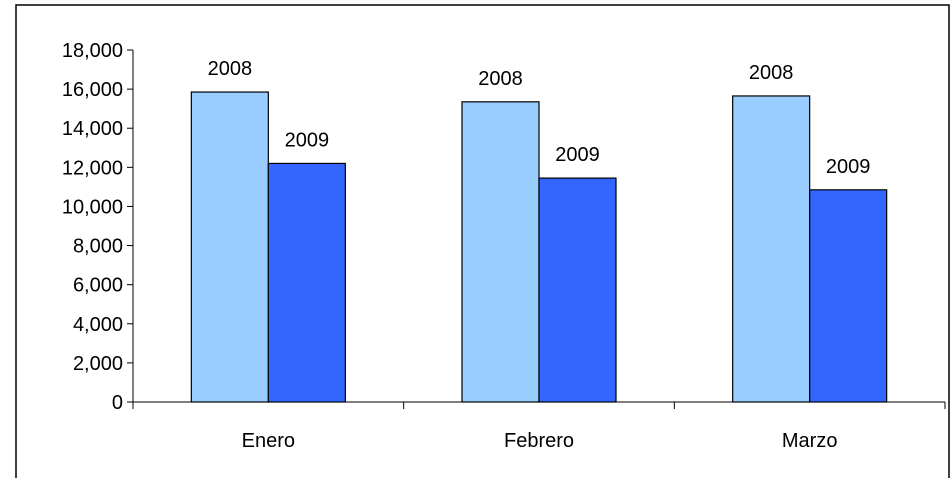 Image resolution: width=950 pixels, height=483 pixels. What do you see at coordinates (577, 155) in the screenshot?
I see `bar-label-2009-febrero: 2009` at bounding box center [577, 155].